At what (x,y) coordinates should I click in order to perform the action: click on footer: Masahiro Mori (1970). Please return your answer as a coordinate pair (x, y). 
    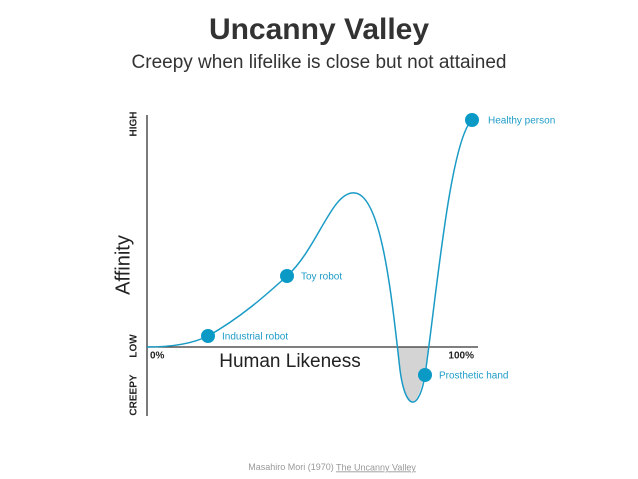
    Looking at the image, I should click on (291, 467).